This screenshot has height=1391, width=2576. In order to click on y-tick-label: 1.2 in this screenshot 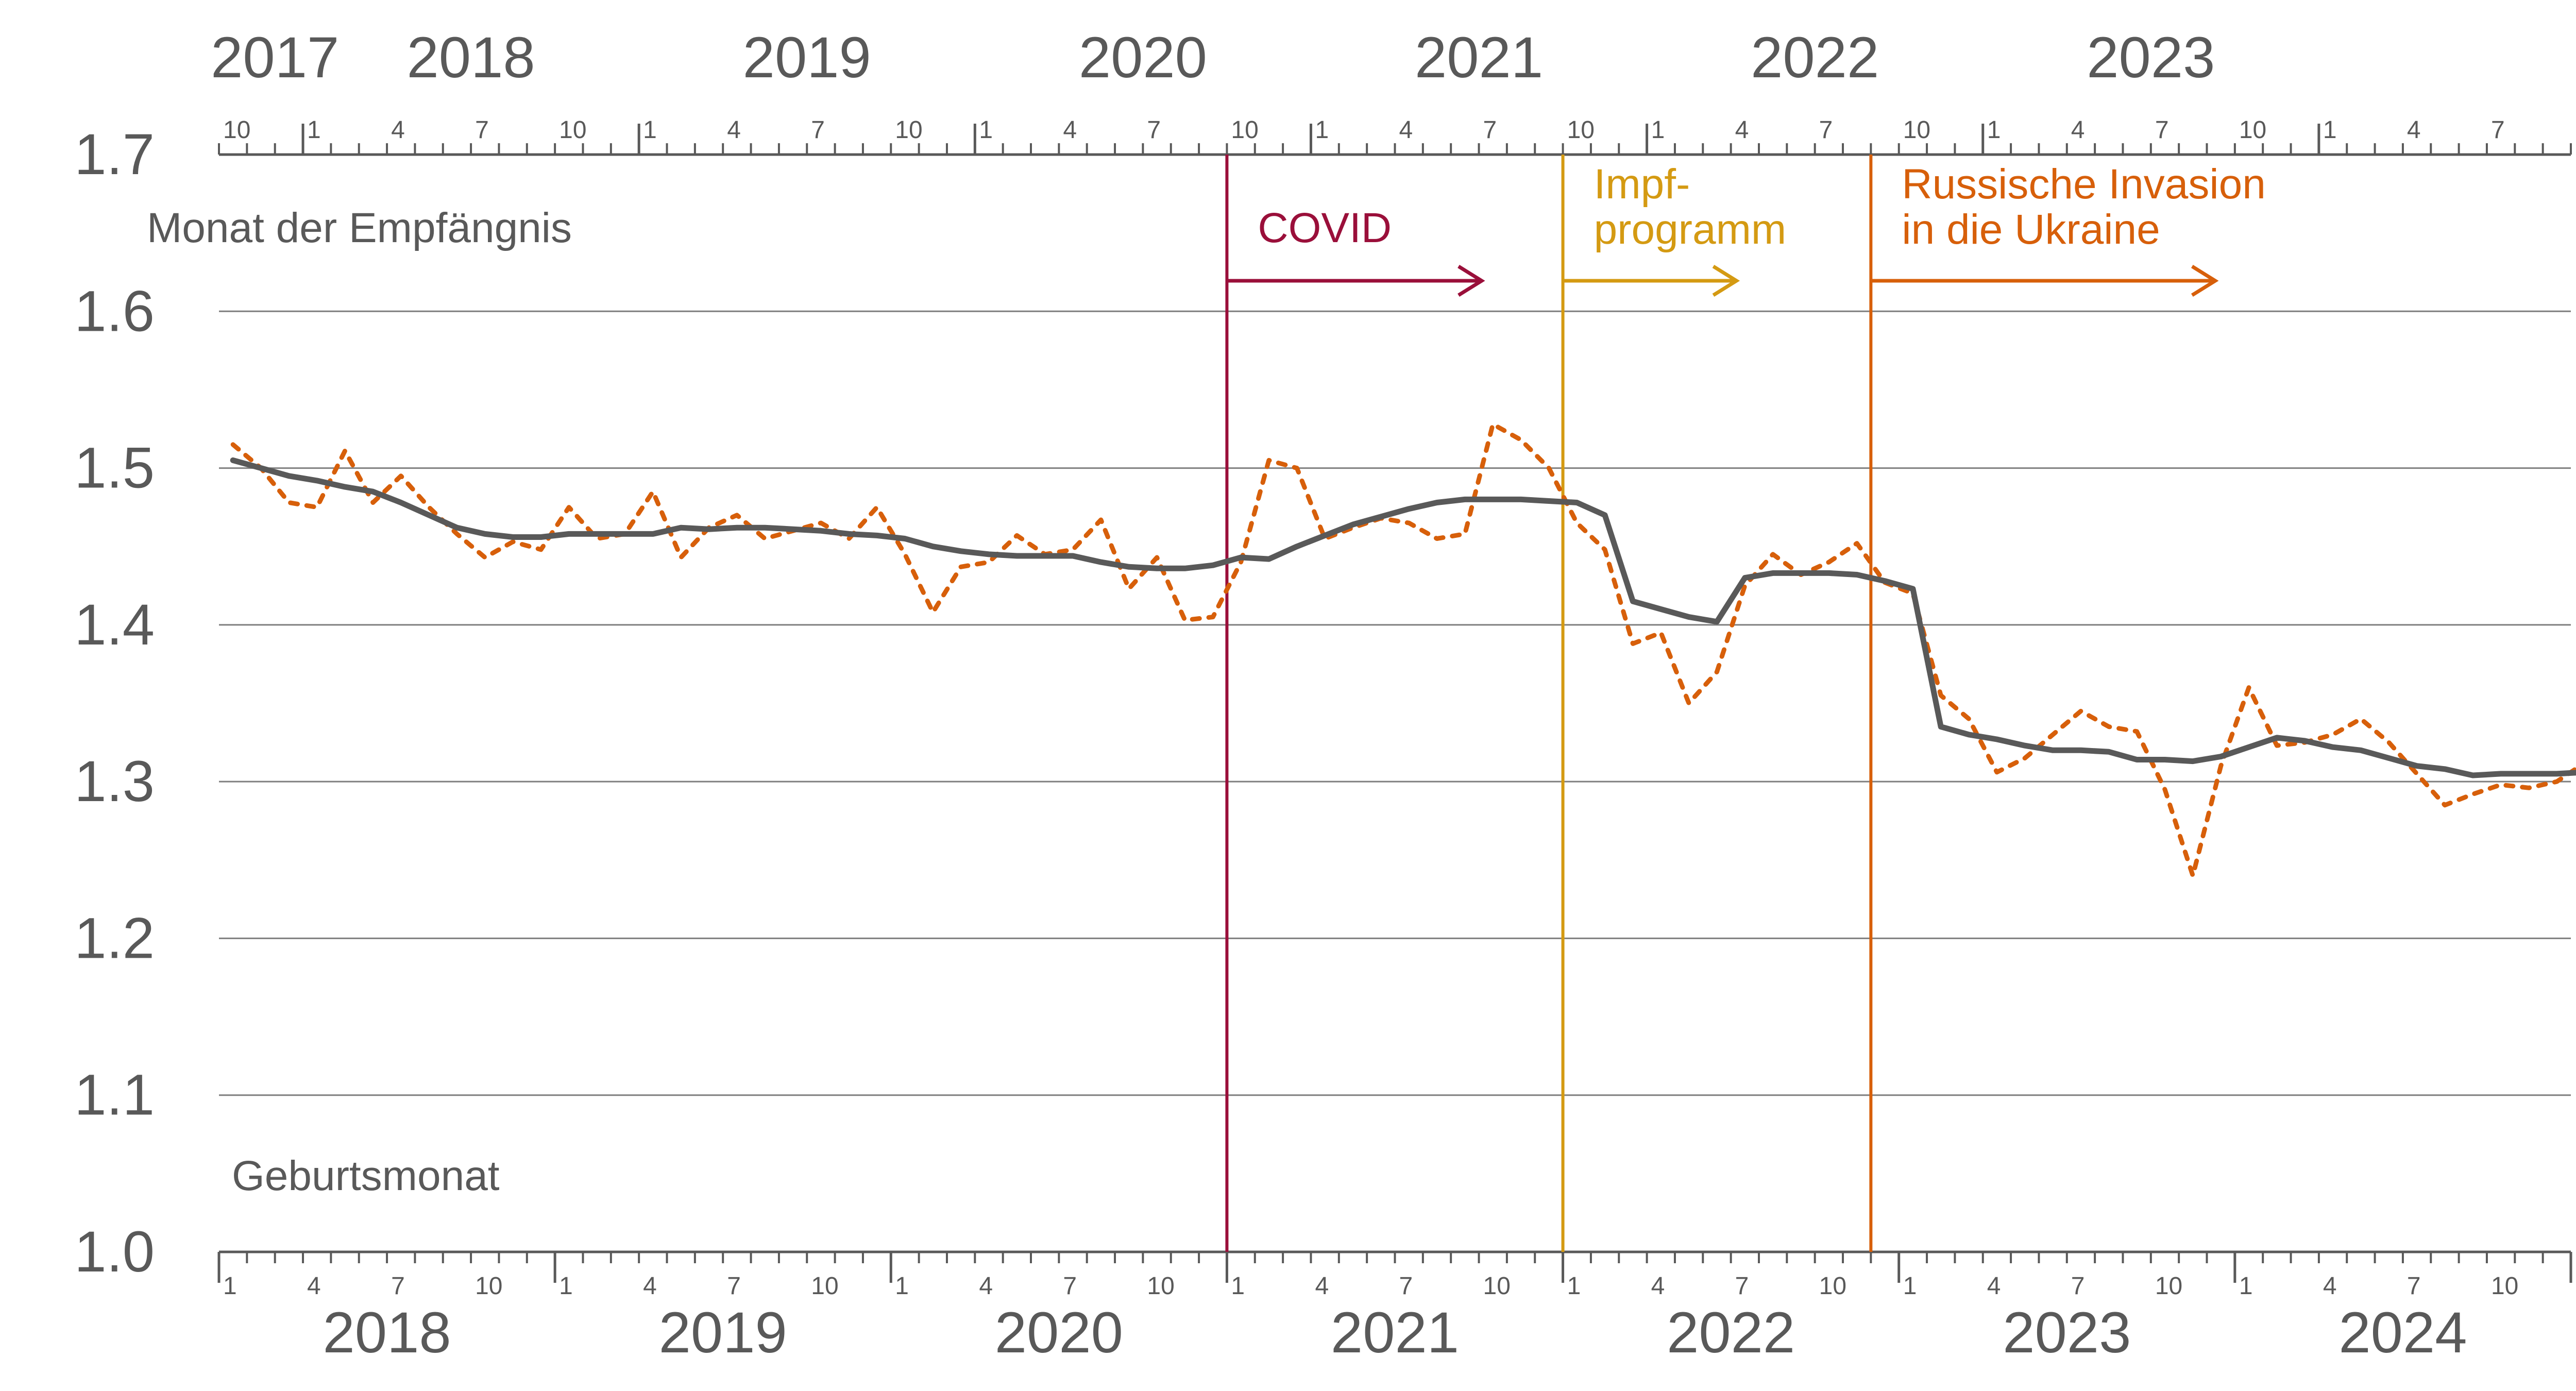, I will do `click(114, 938)`.